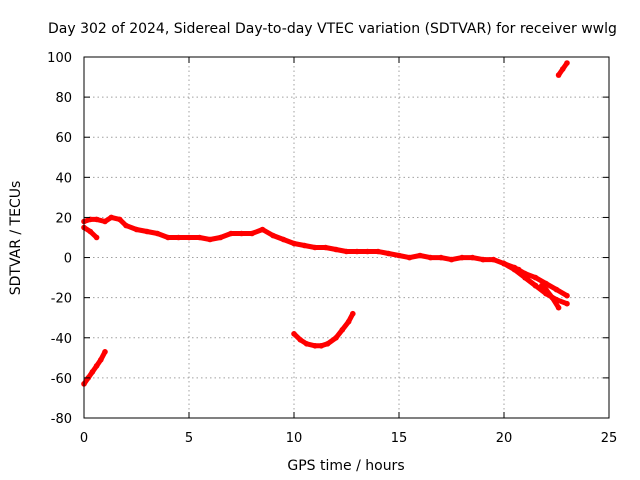  What do you see at coordinates (63, 98) in the screenshot?
I see `y-tick-label: 80` at bounding box center [63, 98].